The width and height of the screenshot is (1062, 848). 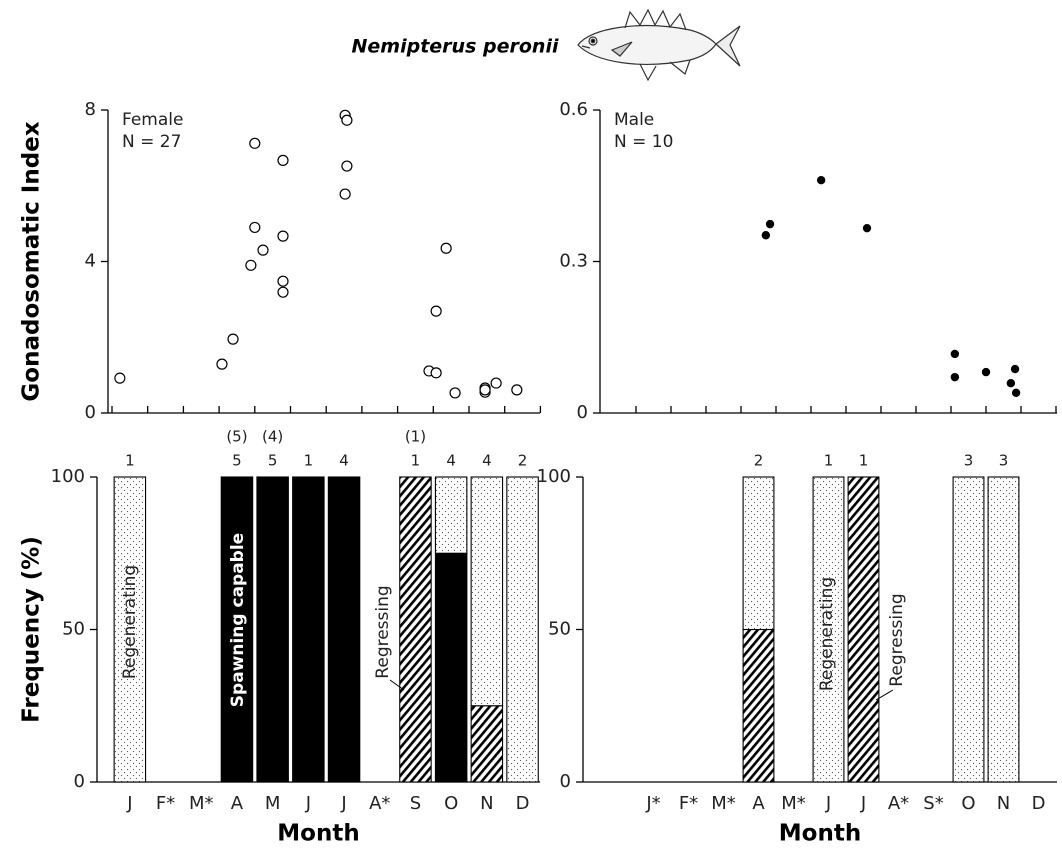 I want to click on x-tick-label: S, so click(x=415, y=803).